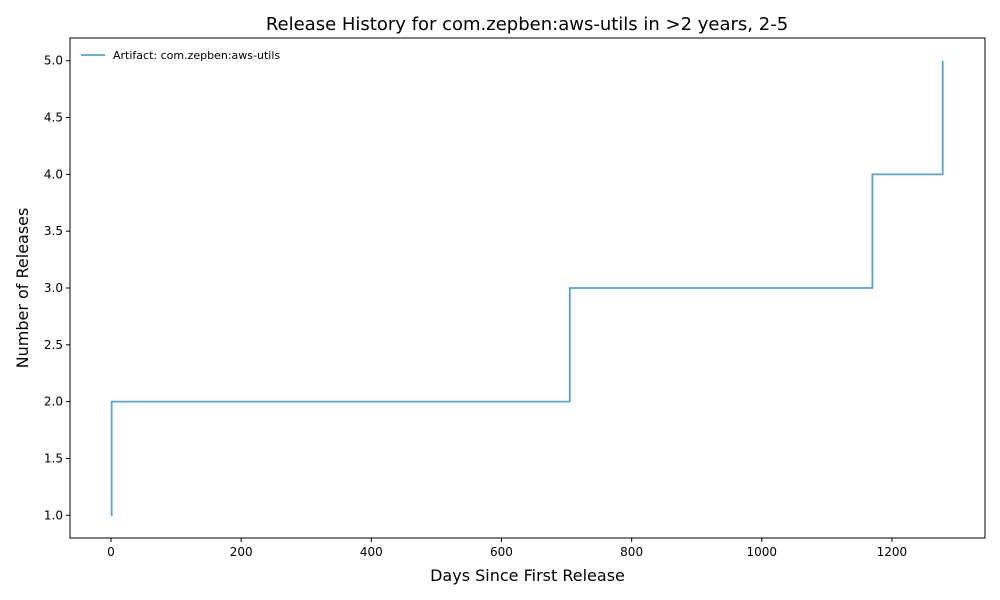 This screenshot has width=1000, height=600. Describe the element at coordinates (631, 552) in the screenshot. I see `x-tick-label: 800` at that location.